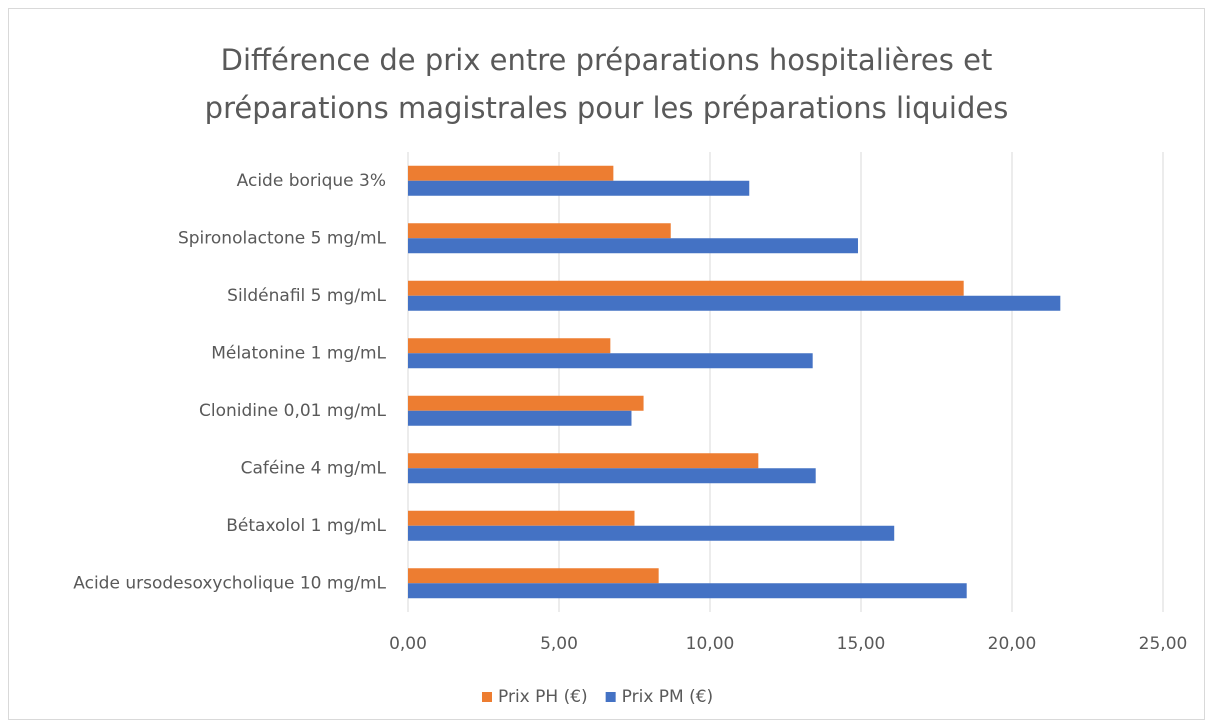  Describe the element at coordinates (559, 644) in the screenshot. I see `x-tick-label: 5,00` at that location.